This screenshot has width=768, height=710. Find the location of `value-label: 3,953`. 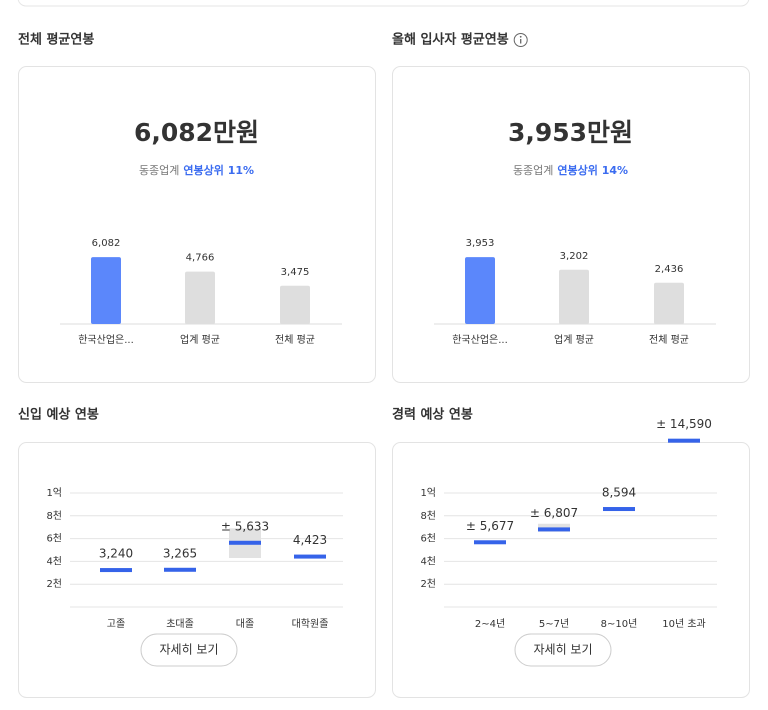

value-label: 3,953 is located at coordinates (480, 243).